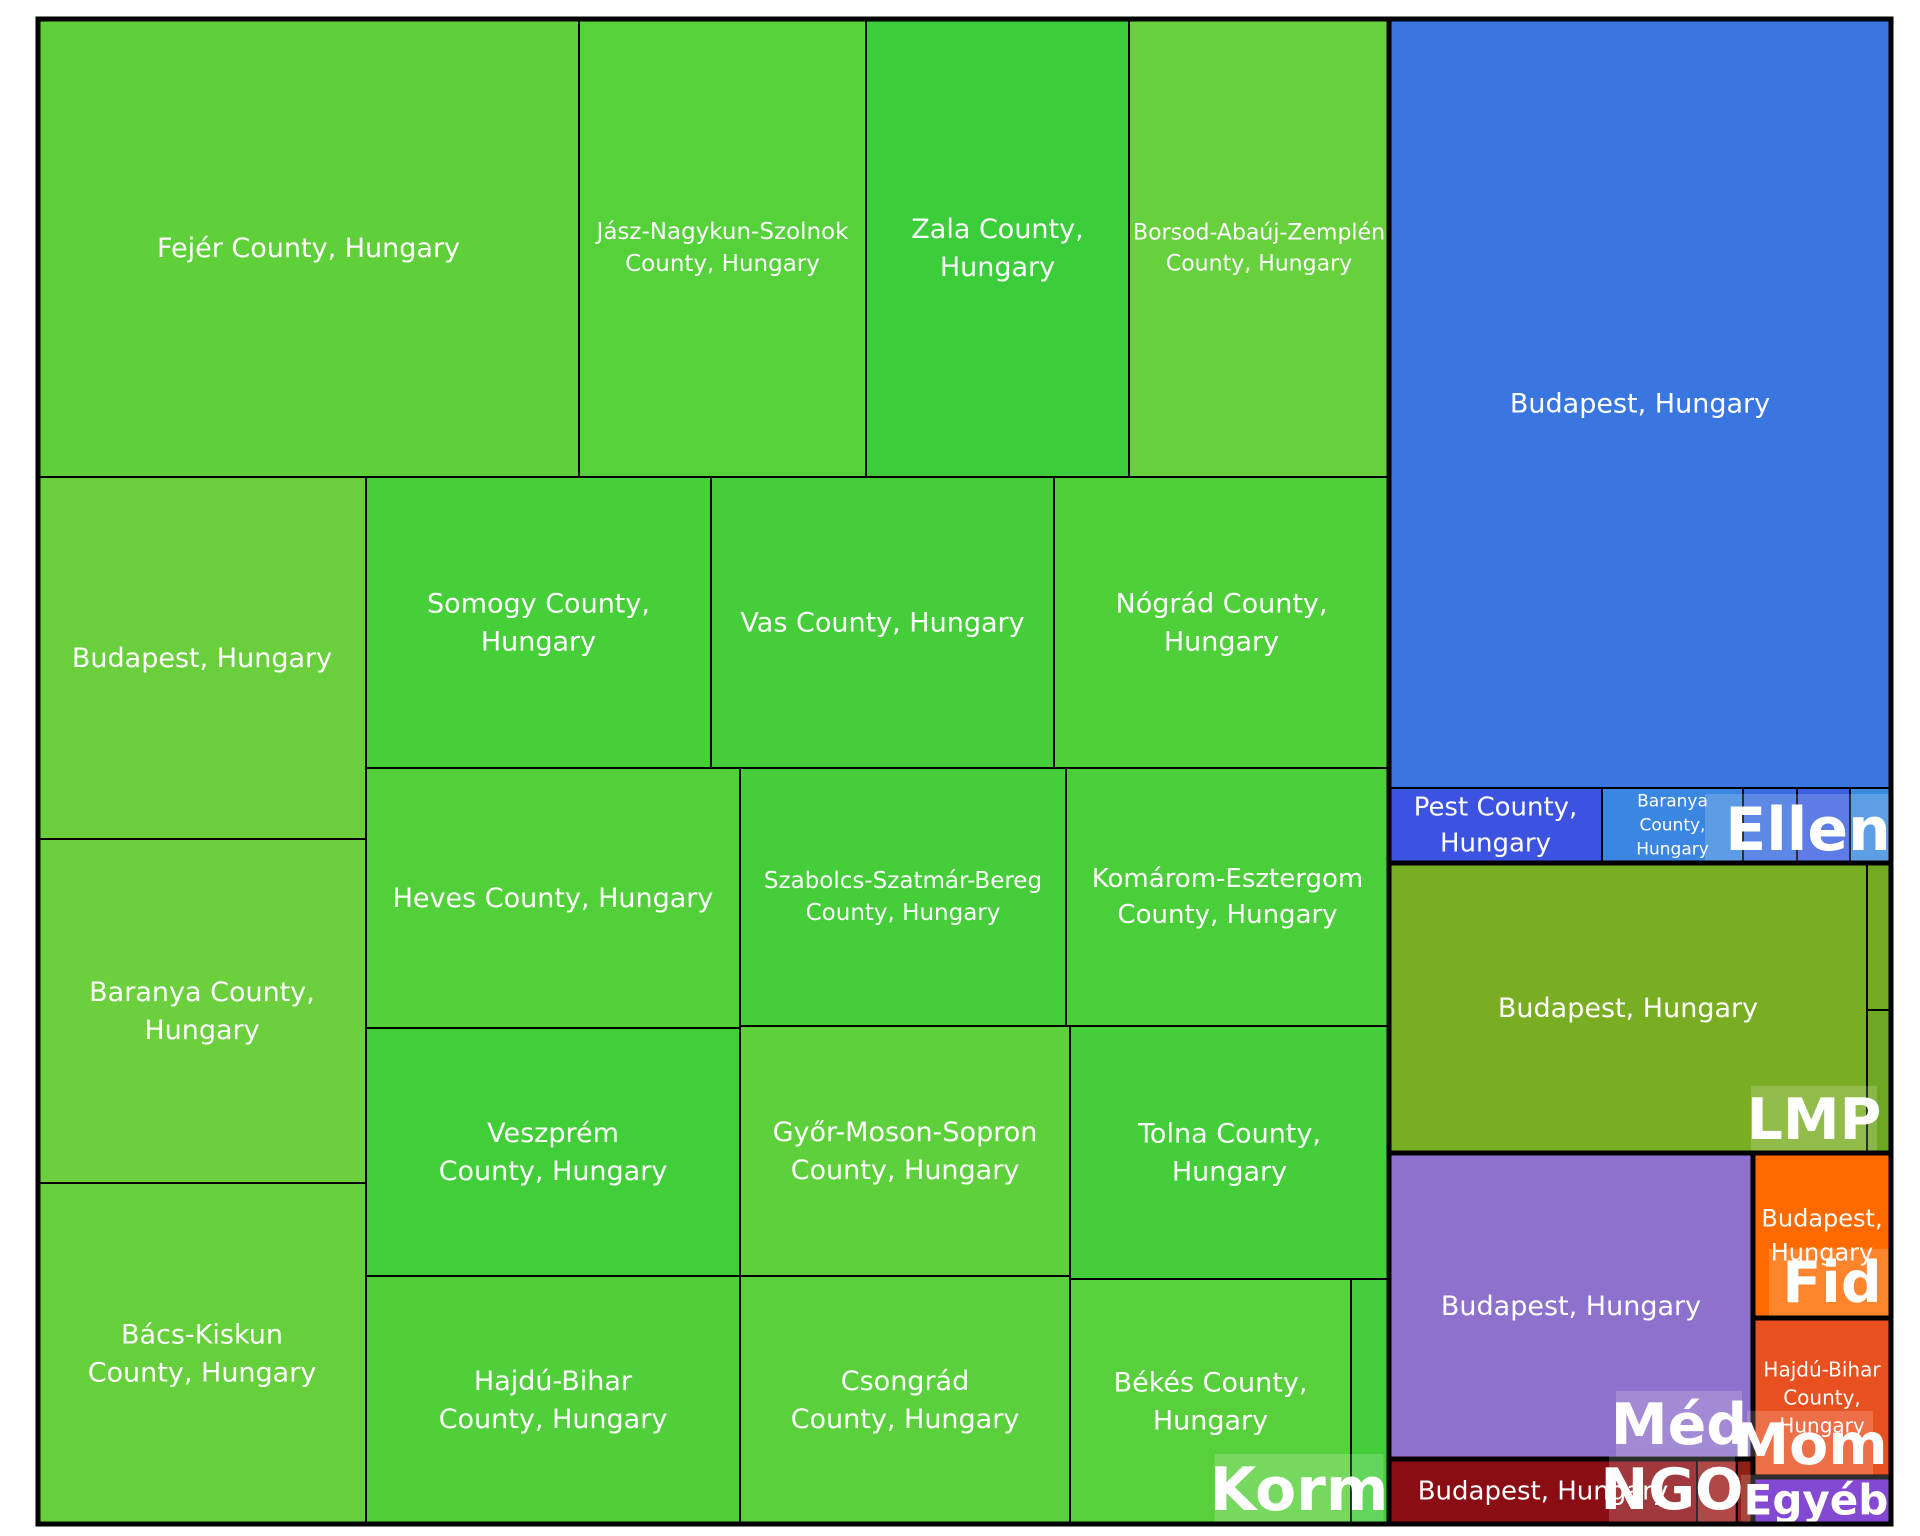 The image size is (1920, 1536). I want to click on tile-bekes-county-hungary, so click(1210, 1401).